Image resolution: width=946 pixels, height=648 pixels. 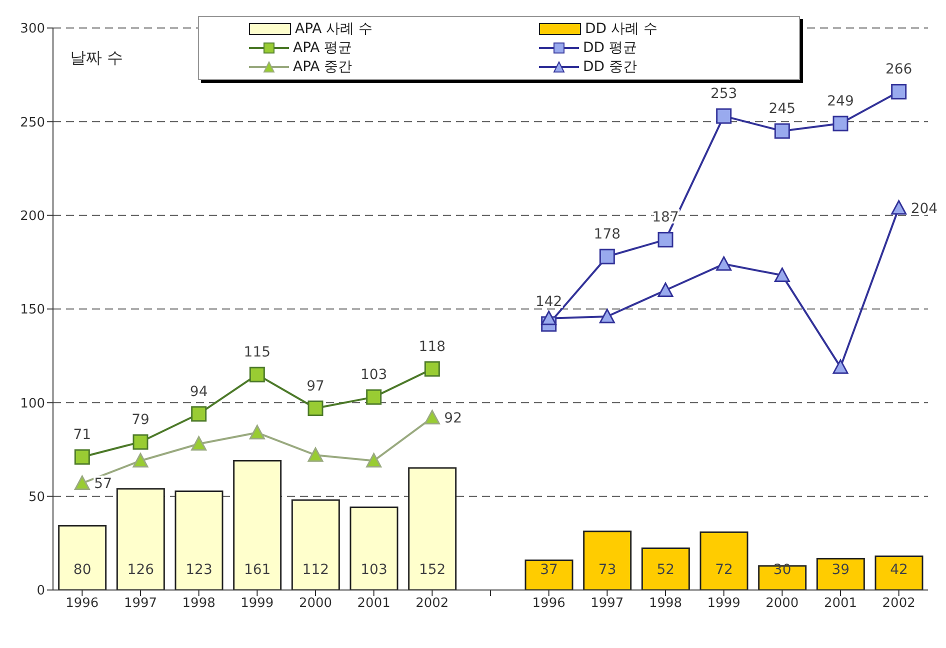 I want to click on data-label: 249, so click(x=840, y=102).